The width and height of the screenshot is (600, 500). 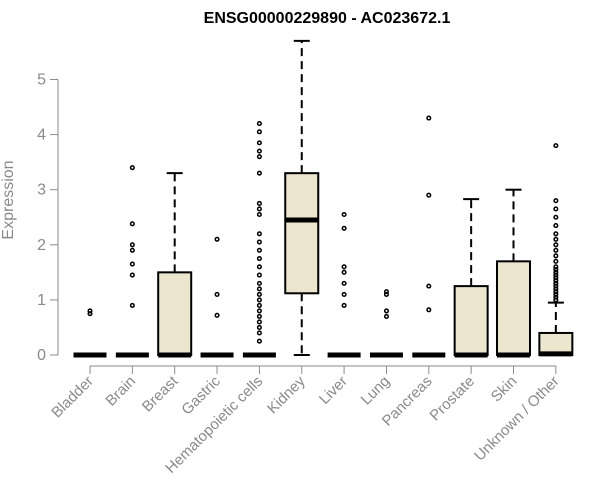 What do you see at coordinates (504, 389) in the screenshot?
I see `x-tick-label: Skin` at bounding box center [504, 389].